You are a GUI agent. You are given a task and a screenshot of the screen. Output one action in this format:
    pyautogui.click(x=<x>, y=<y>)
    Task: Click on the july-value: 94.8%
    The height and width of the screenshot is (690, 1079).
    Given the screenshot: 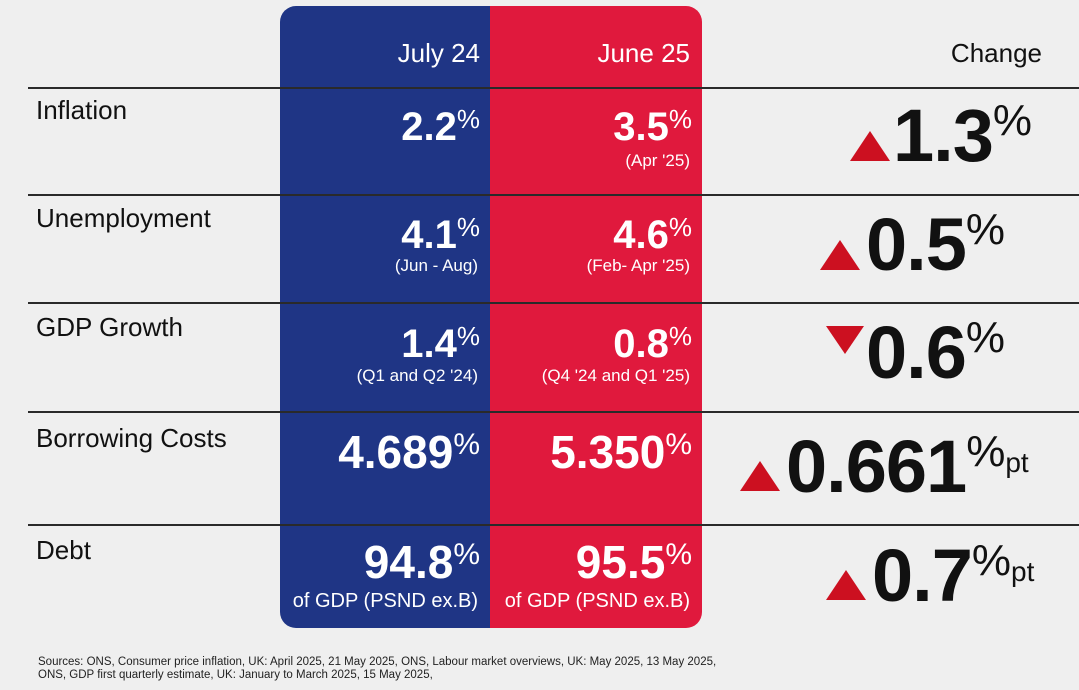 What is the action you would take?
    pyautogui.click(x=380, y=561)
    